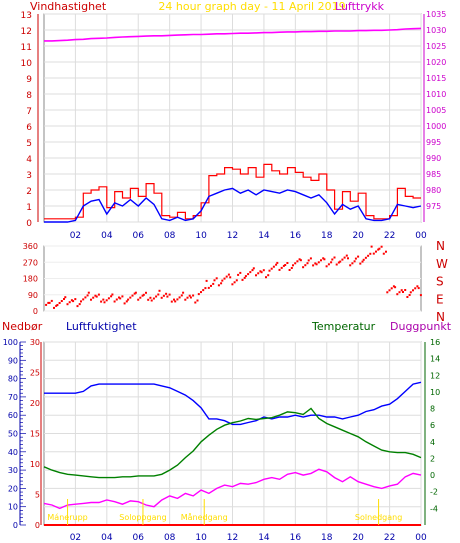 The height and width of the screenshot is (543, 460). I want to click on temperature-tick-label: -2, so click(434, 492).